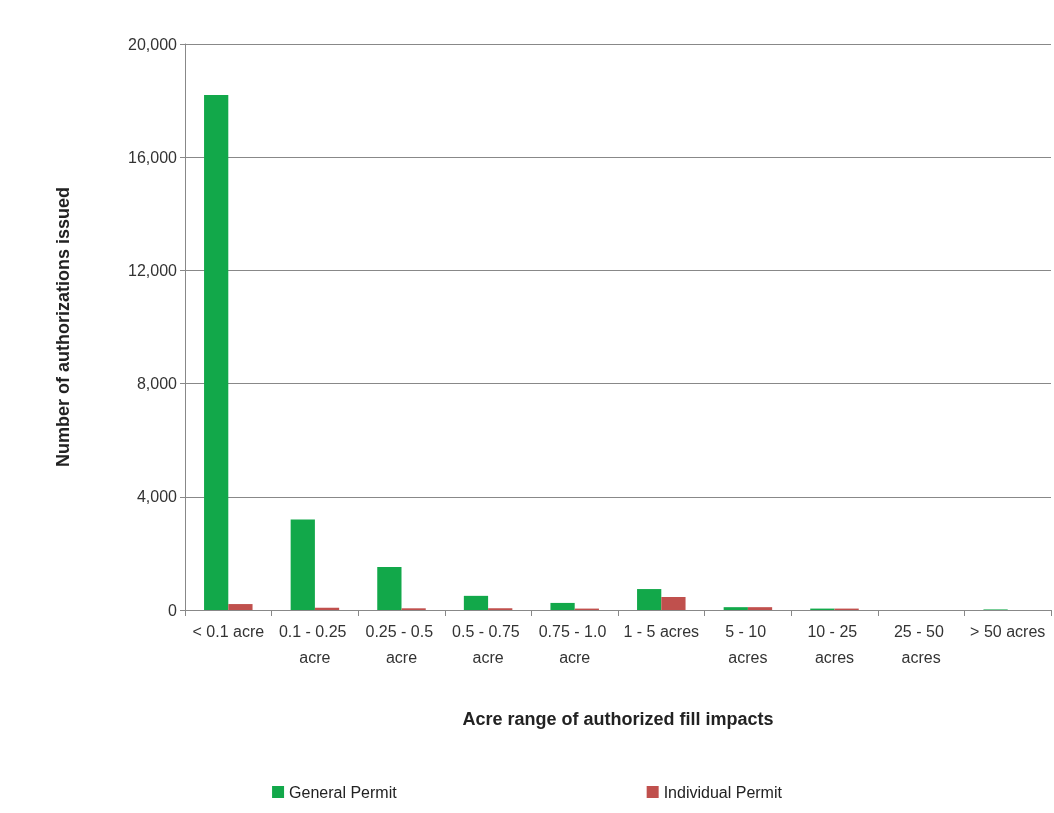 Image resolution: width=1054 pixels, height=813 pixels. What do you see at coordinates (228, 631) in the screenshot?
I see `x-tick-label: < 0.1 acre` at bounding box center [228, 631].